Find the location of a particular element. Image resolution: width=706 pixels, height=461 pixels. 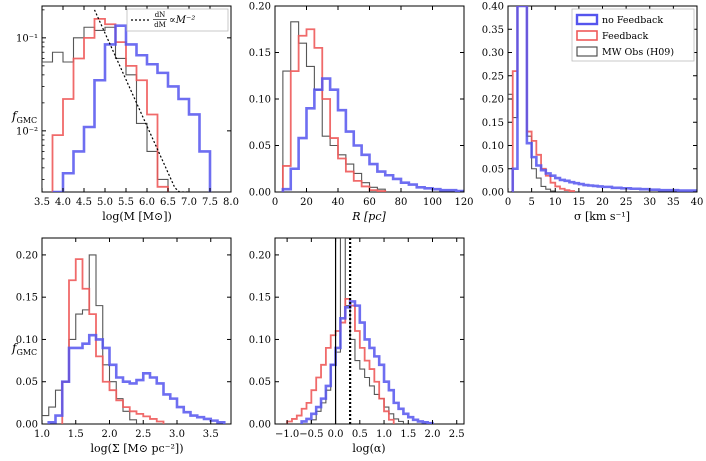

ytick-label-surface_density-1: 0.05 is located at coordinates (27, 382).